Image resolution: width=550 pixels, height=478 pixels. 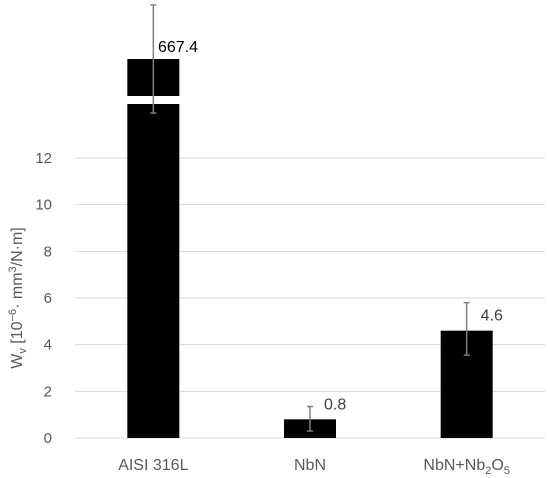 What do you see at coordinates (178, 47) in the screenshot?
I see `data-label: 667.4` at bounding box center [178, 47].